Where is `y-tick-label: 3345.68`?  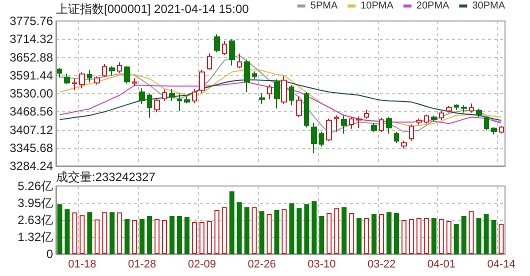 y-tick-label: 3345.68 is located at coordinates (32, 147).